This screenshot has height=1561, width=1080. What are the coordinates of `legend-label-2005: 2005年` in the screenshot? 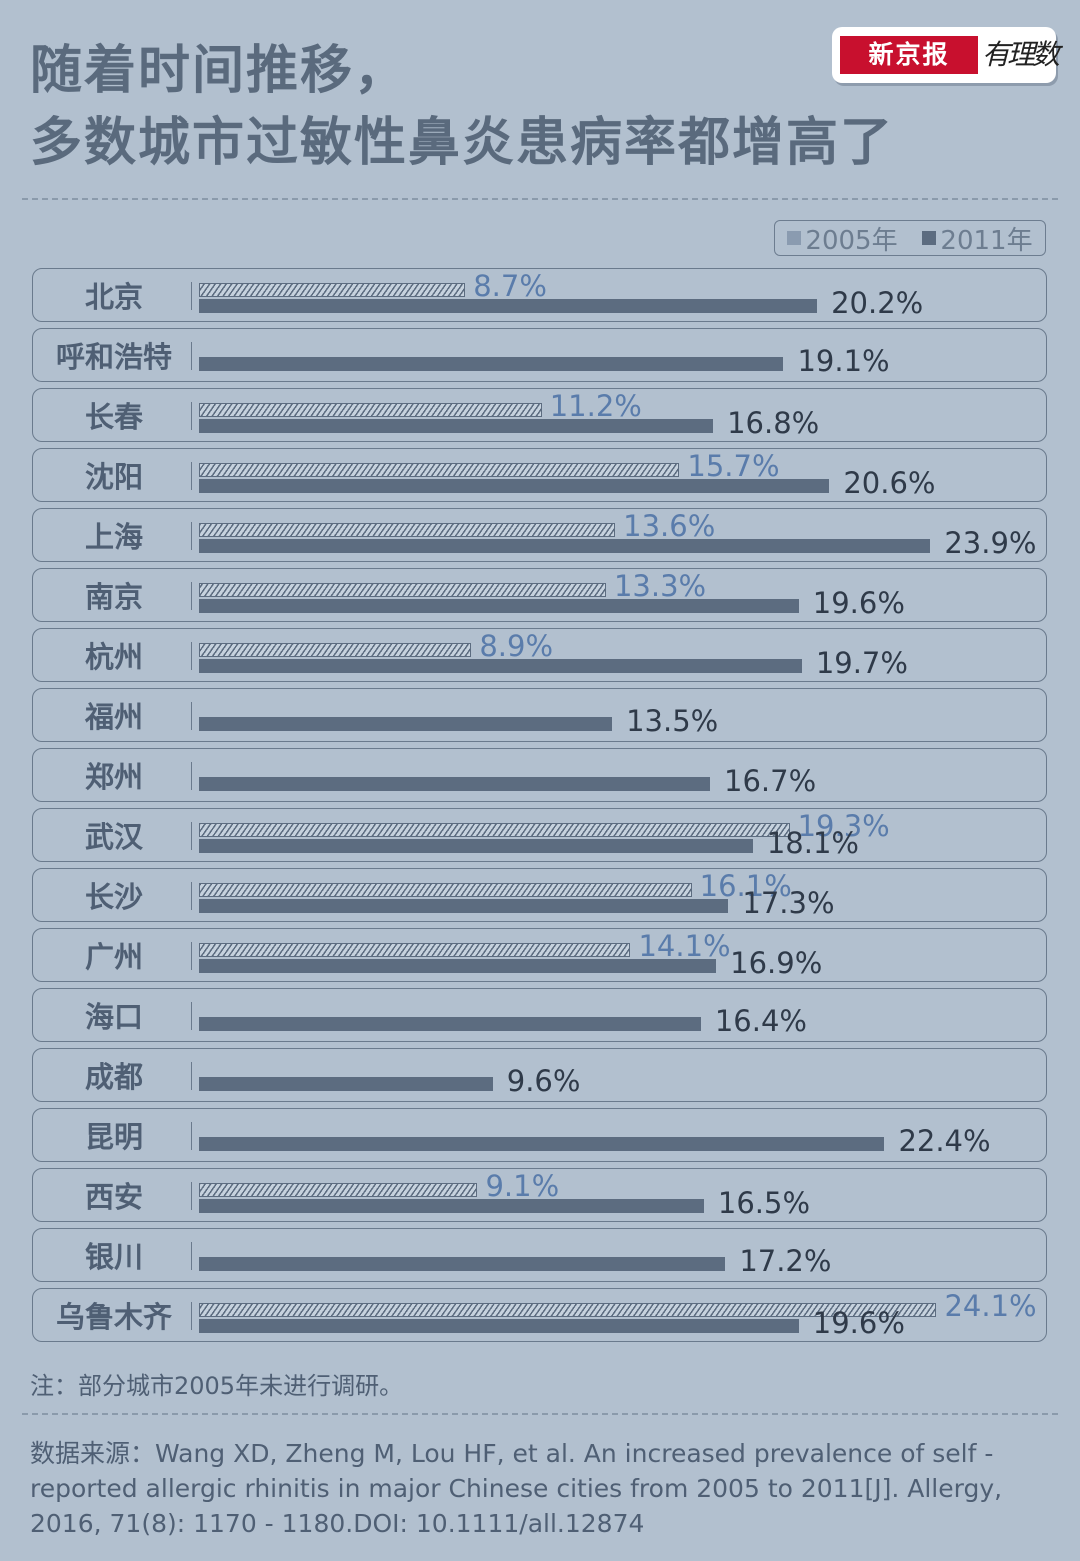 It's located at (851, 240).